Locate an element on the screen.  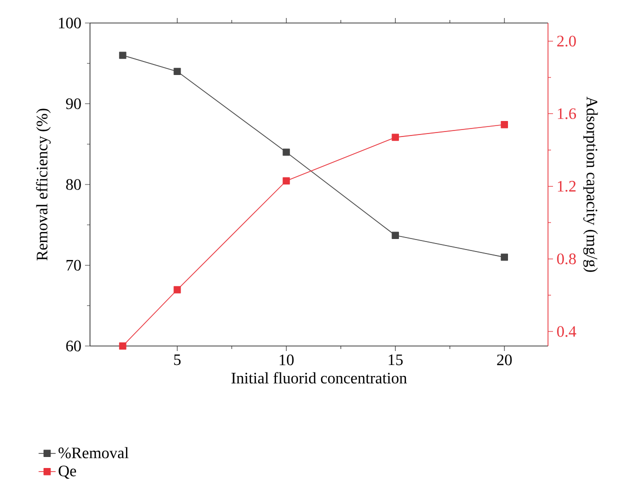
x-tick-label: 15 is located at coordinates (395, 360).